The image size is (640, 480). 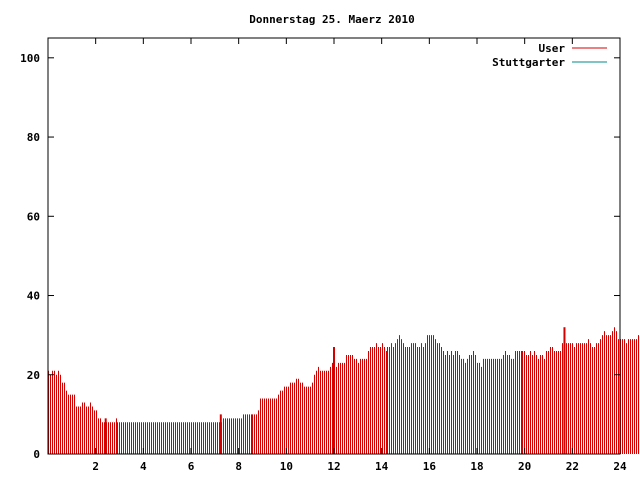 What do you see at coordinates (620, 466) in the screenshot?
I see `x-tick-label: 24` at bounding box center [620, 466].